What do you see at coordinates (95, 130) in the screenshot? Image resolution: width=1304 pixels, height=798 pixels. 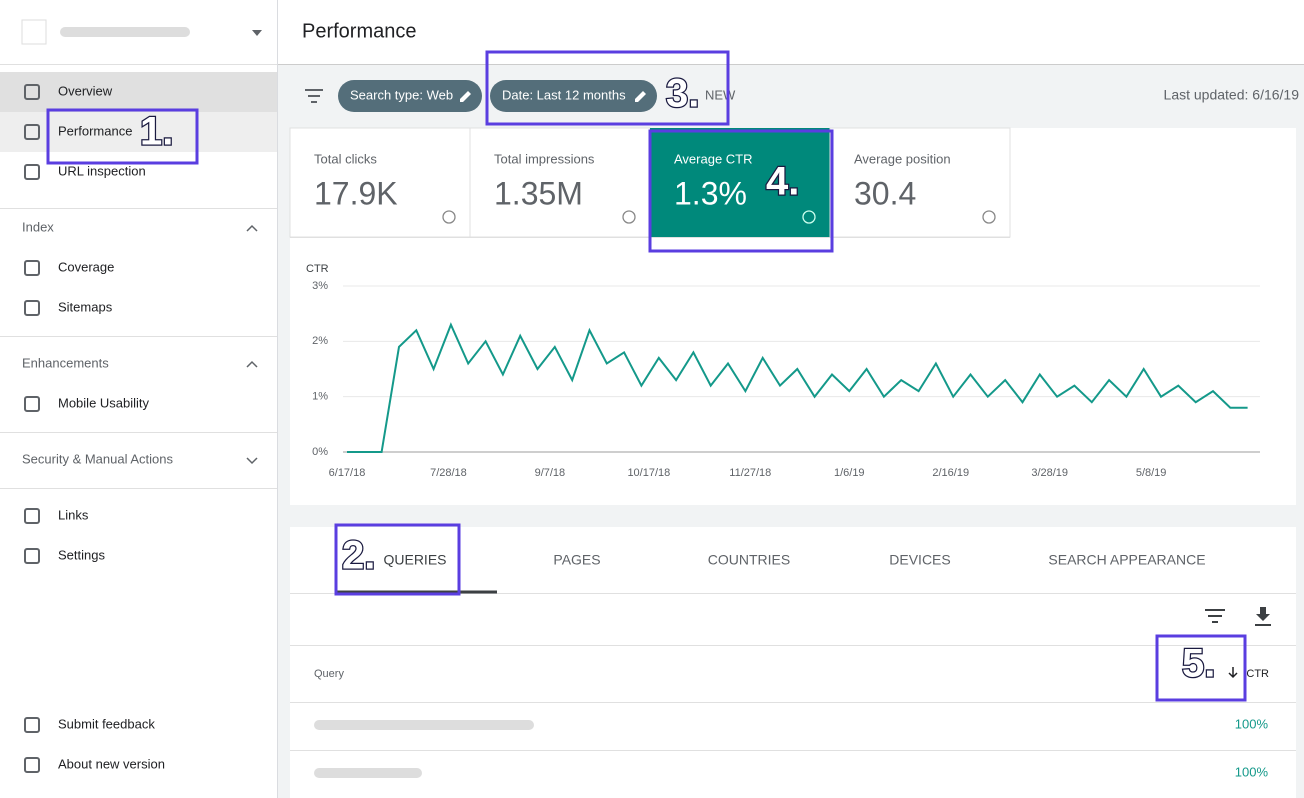 I see `nav-item: Performance` at bounding box center [95, 130].